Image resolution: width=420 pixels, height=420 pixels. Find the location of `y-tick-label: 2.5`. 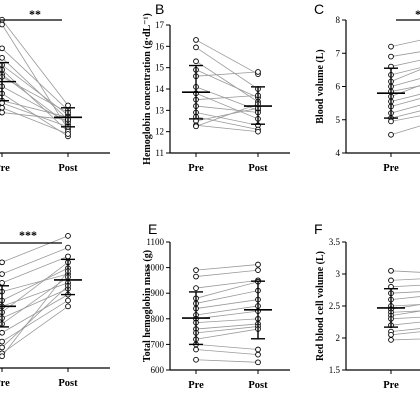

y-tick-label: 2.5 is located at coordinates (335, 306).